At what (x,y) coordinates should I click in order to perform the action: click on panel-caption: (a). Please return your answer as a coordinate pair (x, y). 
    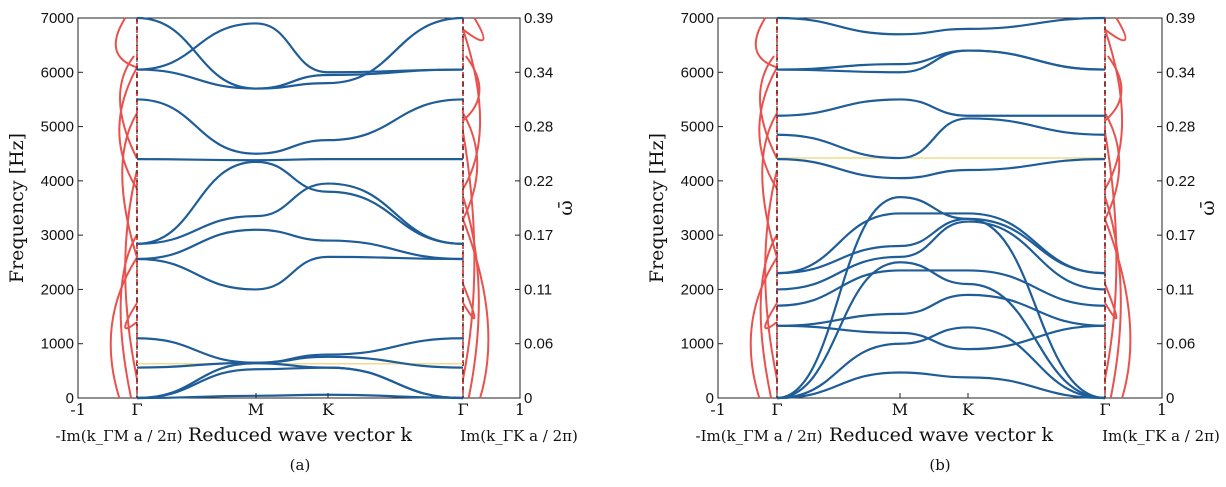
    Looking at the image, I should click on (300, 465).